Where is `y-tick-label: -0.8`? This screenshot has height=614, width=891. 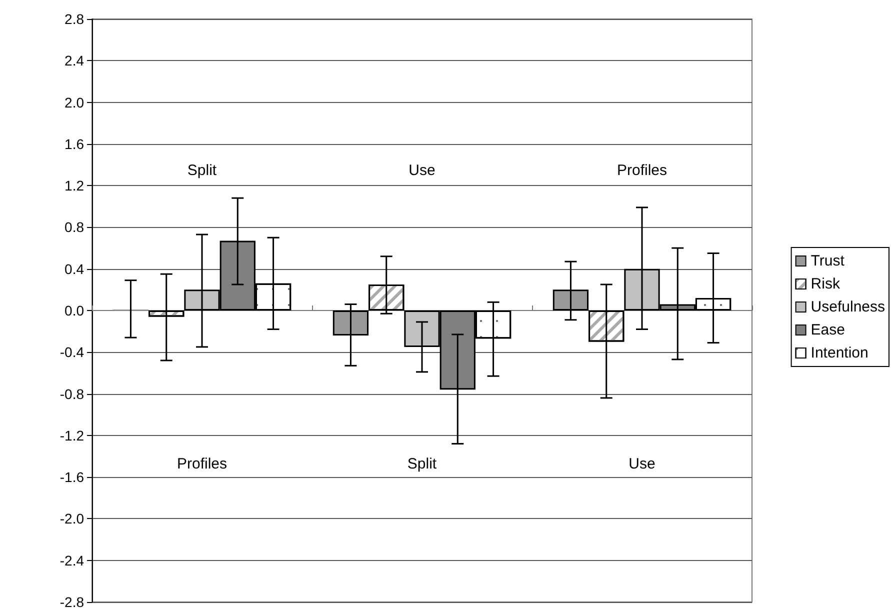
y-tick-label: -0.8 is located at coordinates (72, 394).